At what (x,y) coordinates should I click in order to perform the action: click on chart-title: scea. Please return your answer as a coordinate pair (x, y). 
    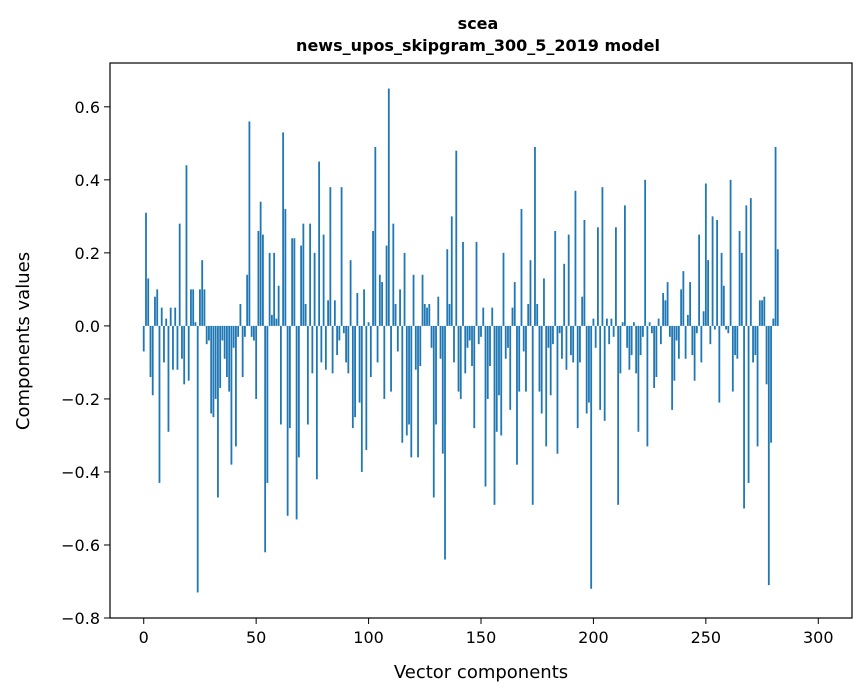
    Looking at the image, I should click on (478, 23).